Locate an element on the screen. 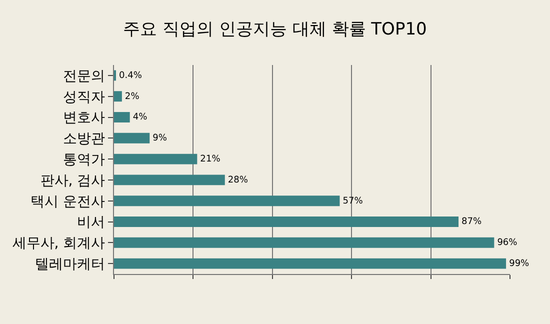  y-tick-label: 세무사, 회계사 is located at coordinates (59, 244).